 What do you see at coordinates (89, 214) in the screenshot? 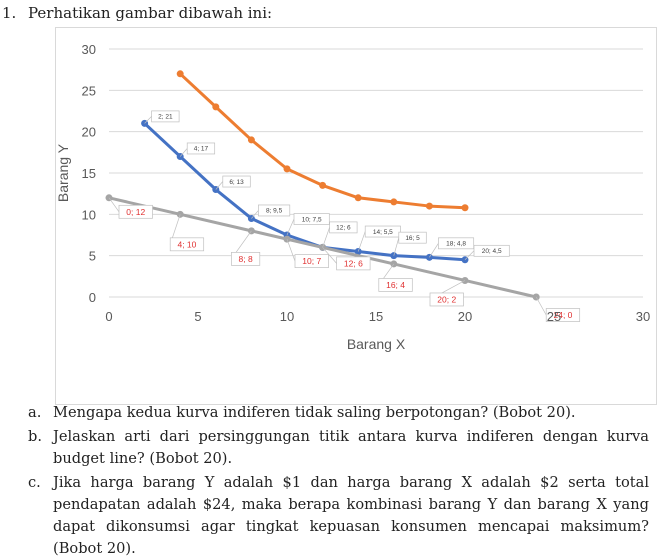
I see `y-tick-label: 10` at bounding box center [89, 214].